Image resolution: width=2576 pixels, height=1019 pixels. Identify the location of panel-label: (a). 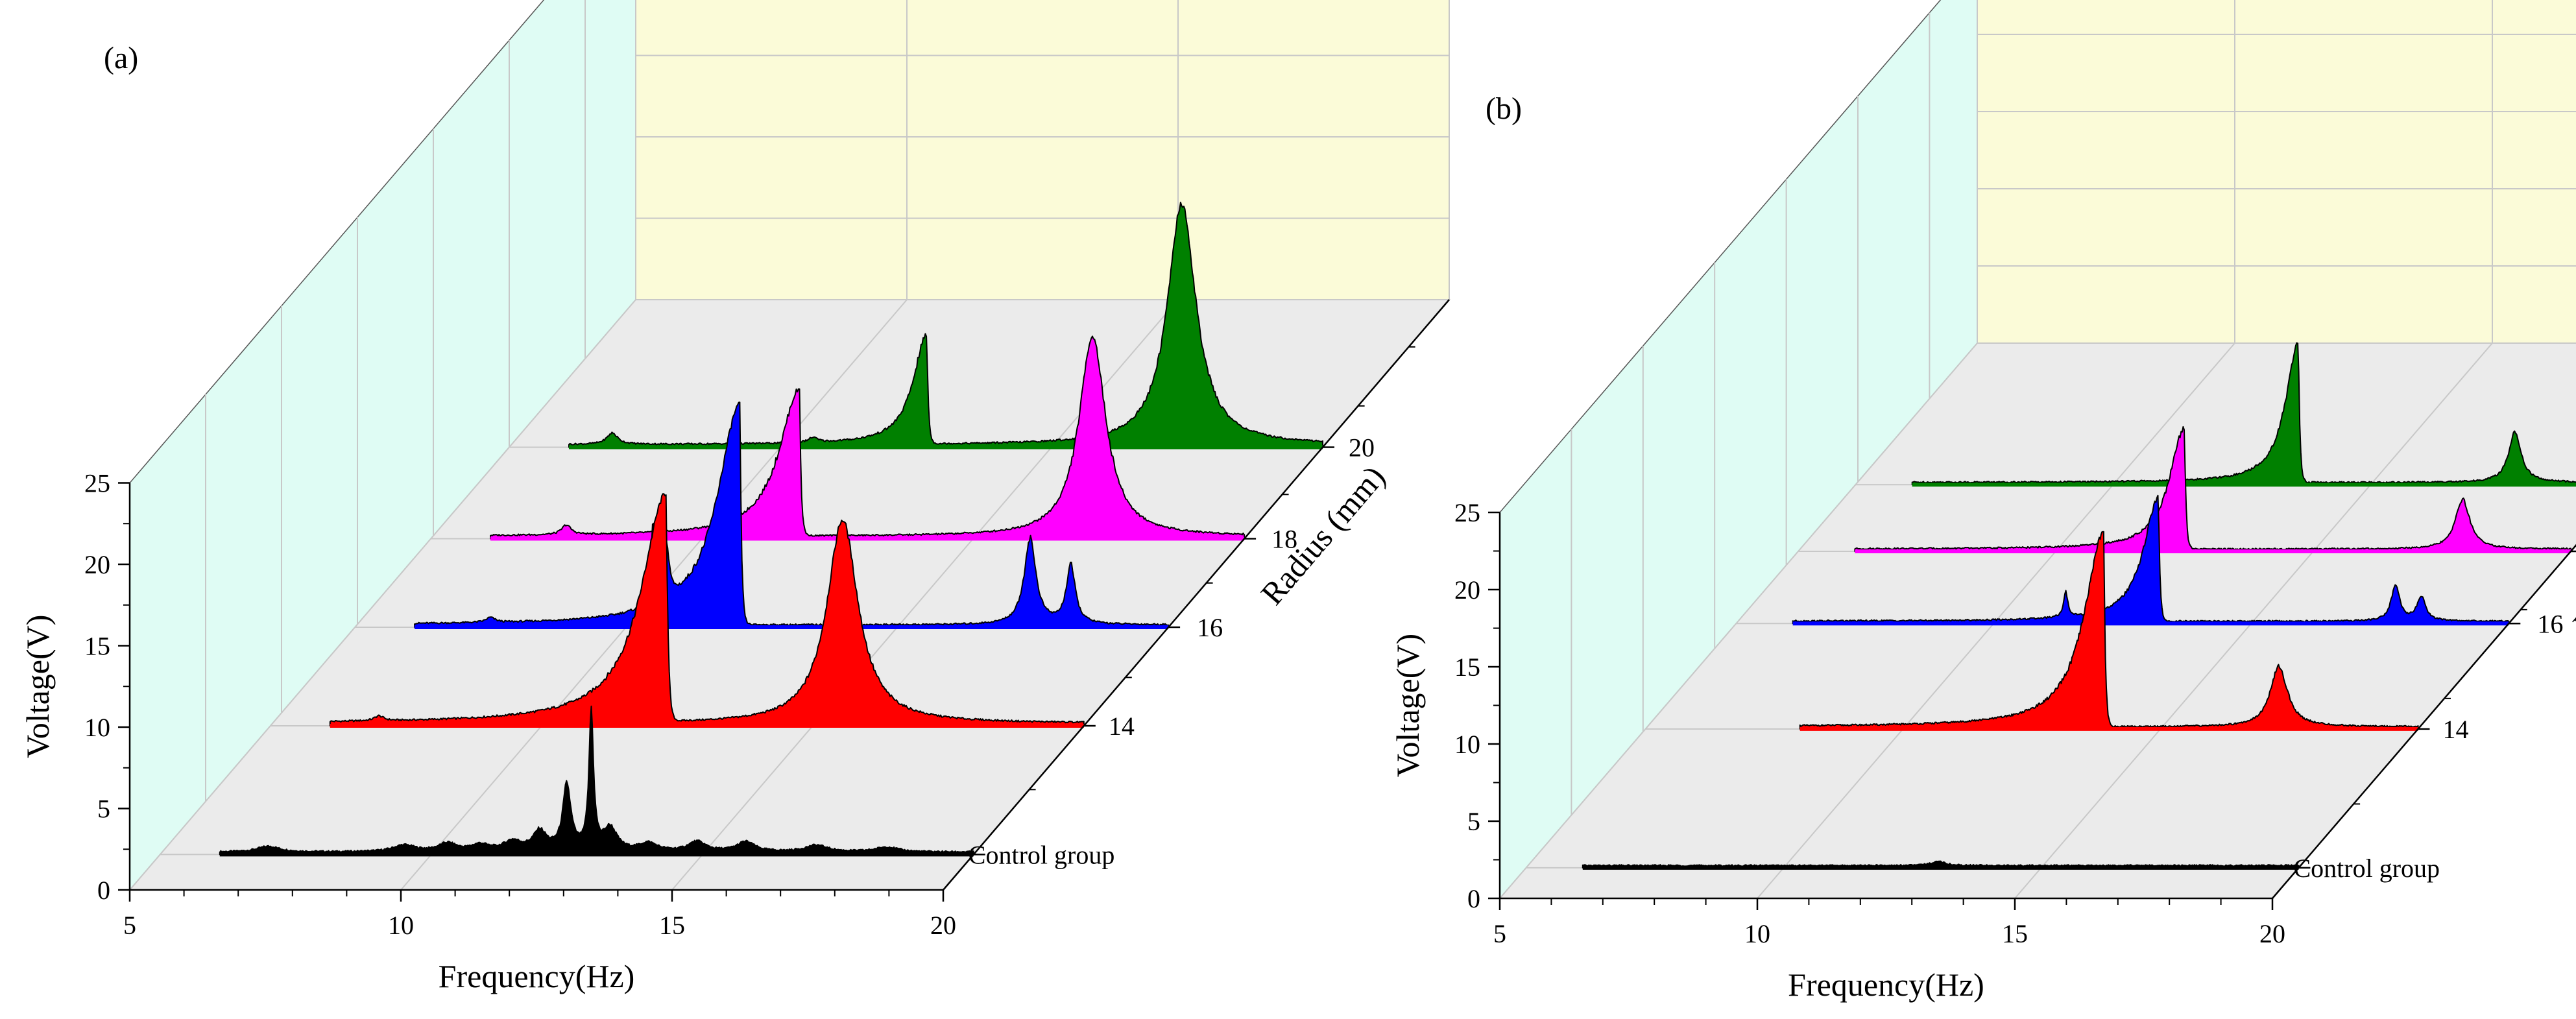
(121, 58).